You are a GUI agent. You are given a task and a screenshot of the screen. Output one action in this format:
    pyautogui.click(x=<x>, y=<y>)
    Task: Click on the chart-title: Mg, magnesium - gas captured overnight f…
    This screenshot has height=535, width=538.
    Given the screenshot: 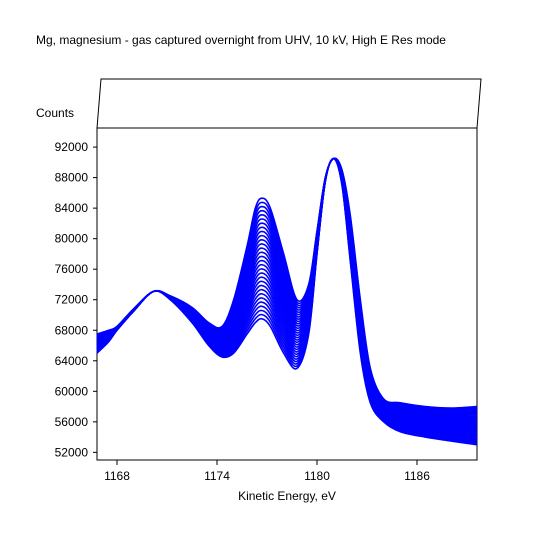 What is the action you would take?
    pyautogui.click(x=241, y=40)
    